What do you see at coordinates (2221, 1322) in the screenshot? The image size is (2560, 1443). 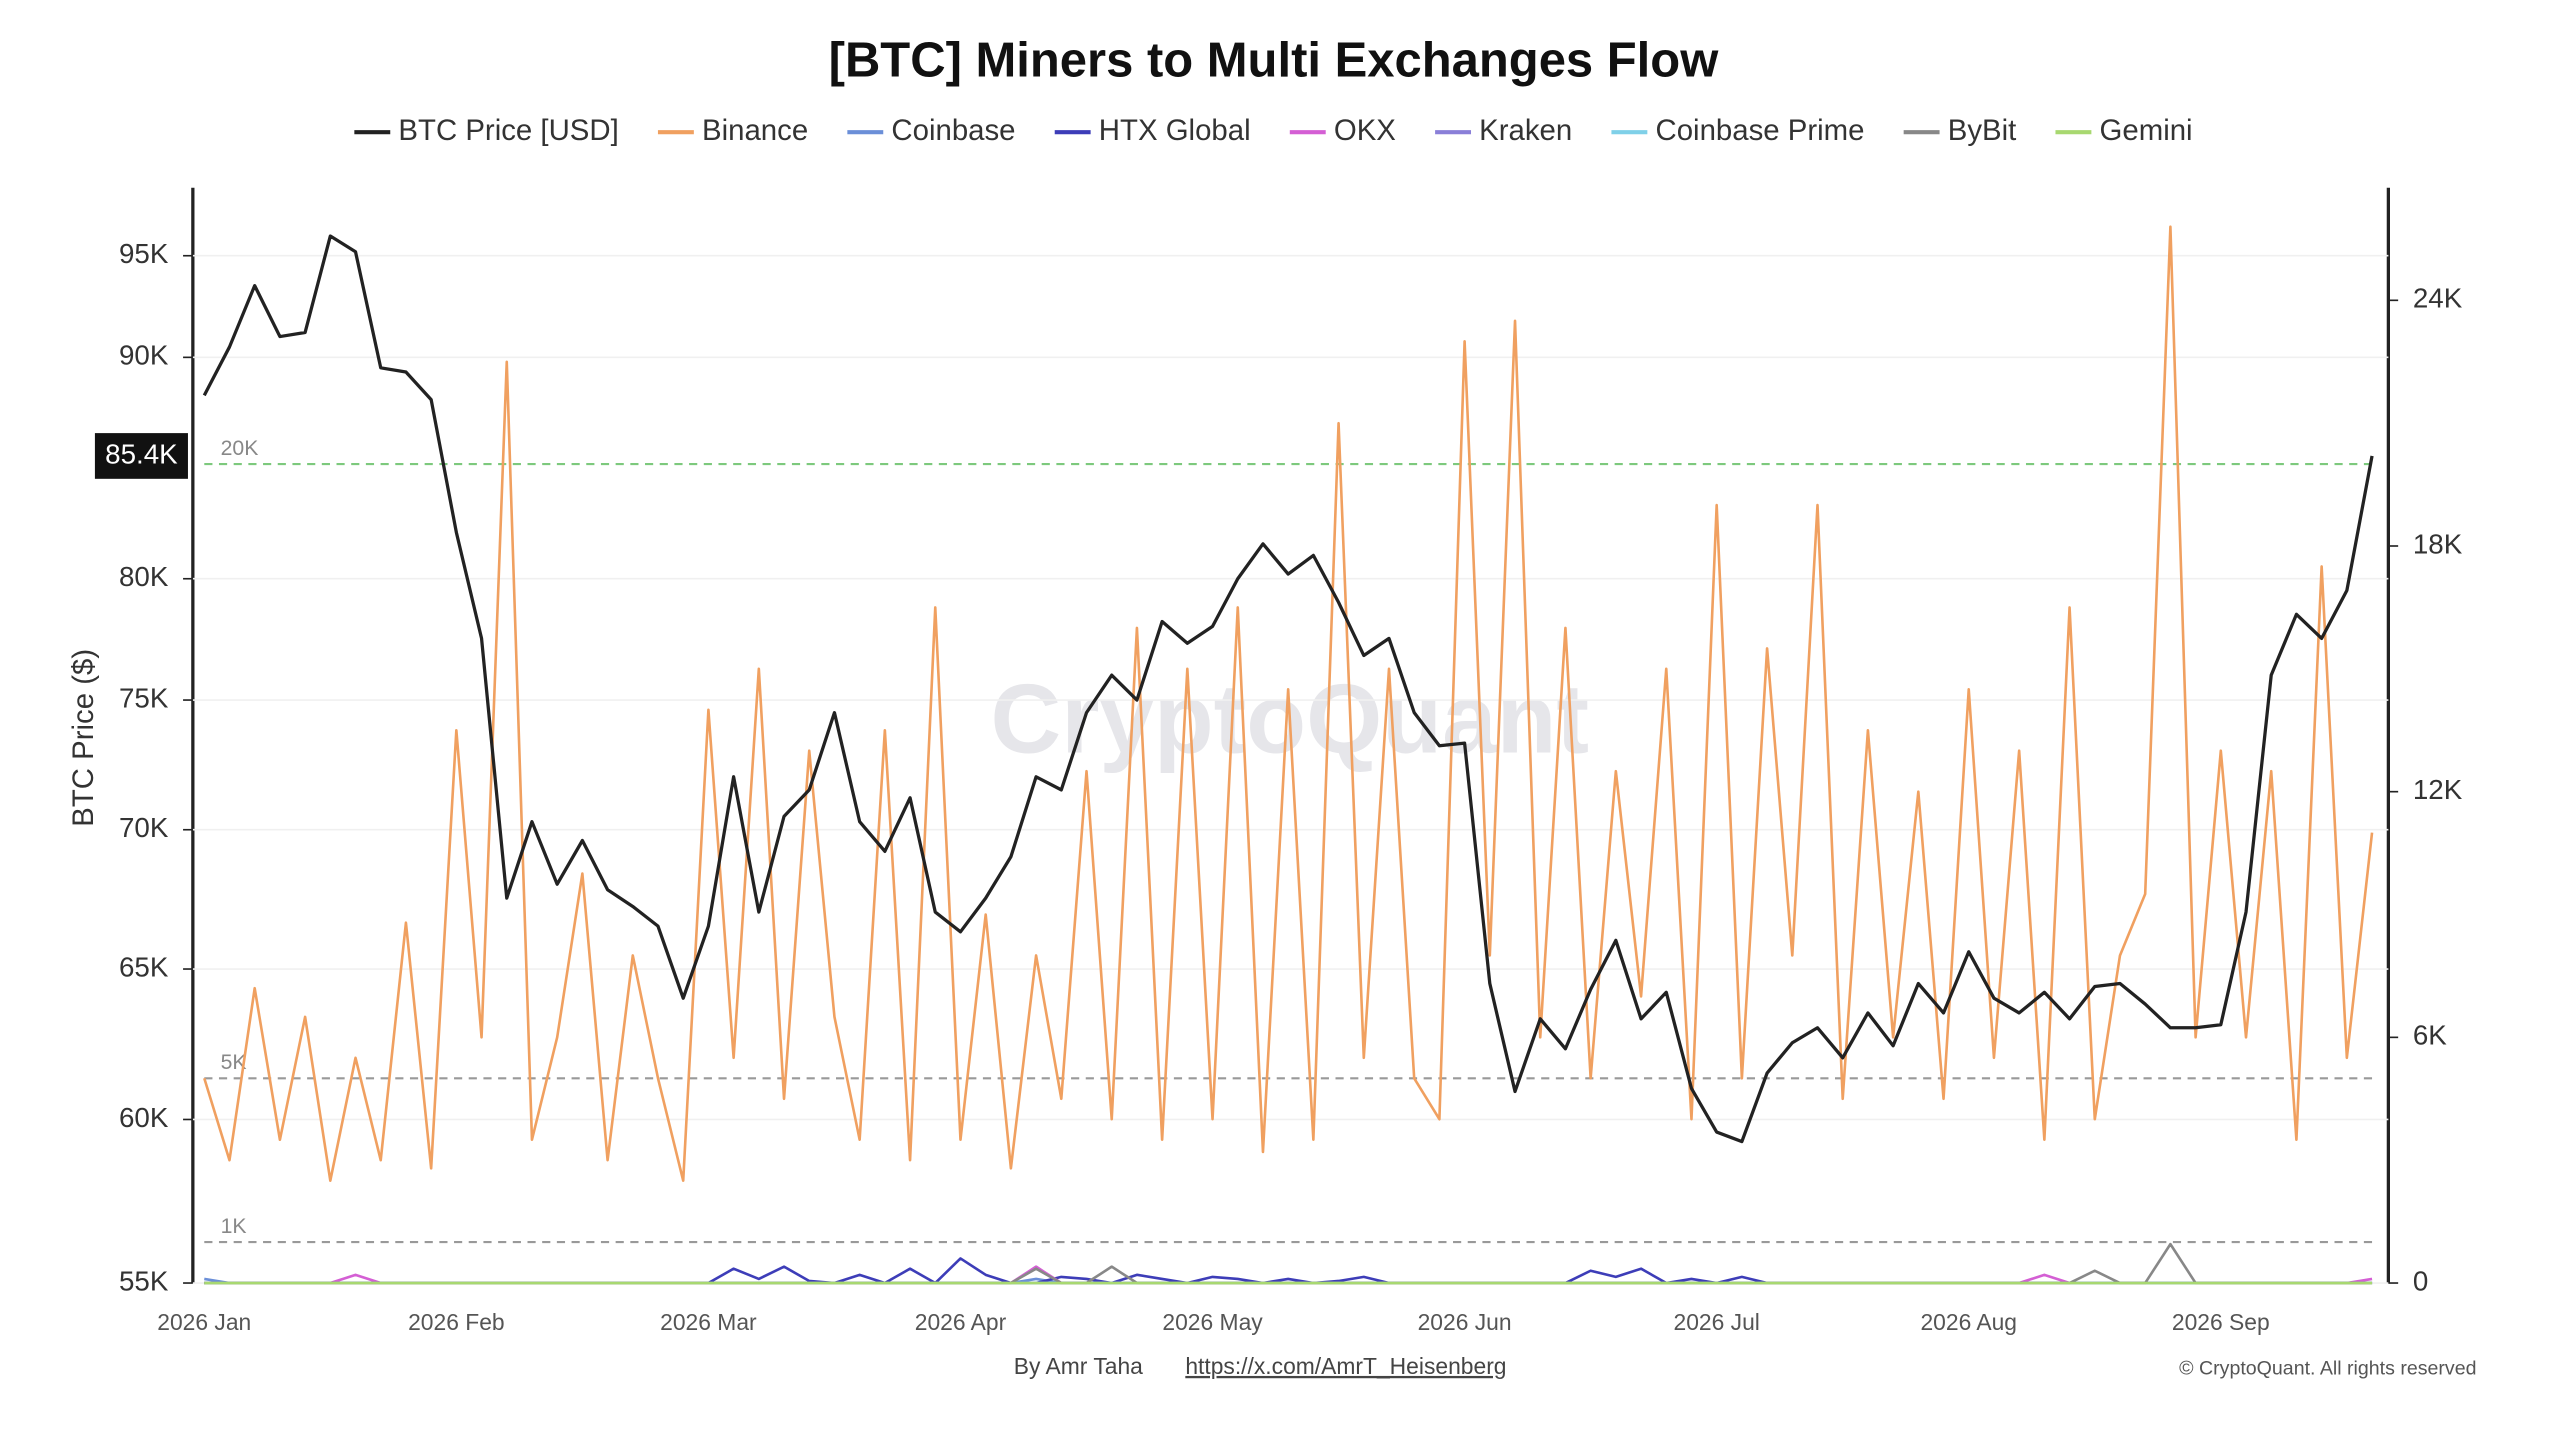 I see `x-tick-label: 2026 Sep` at bounding box center [2221, 1322].